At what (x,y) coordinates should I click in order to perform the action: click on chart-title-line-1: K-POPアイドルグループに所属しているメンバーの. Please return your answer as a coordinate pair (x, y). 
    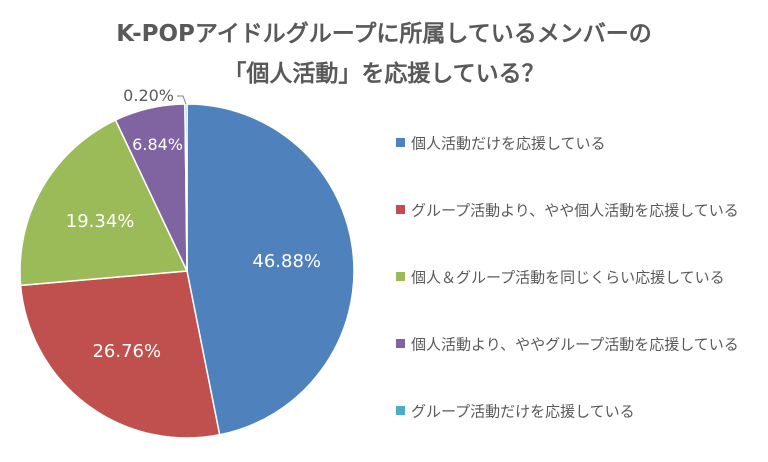
    Looking at the image, I should click on (384, 34).